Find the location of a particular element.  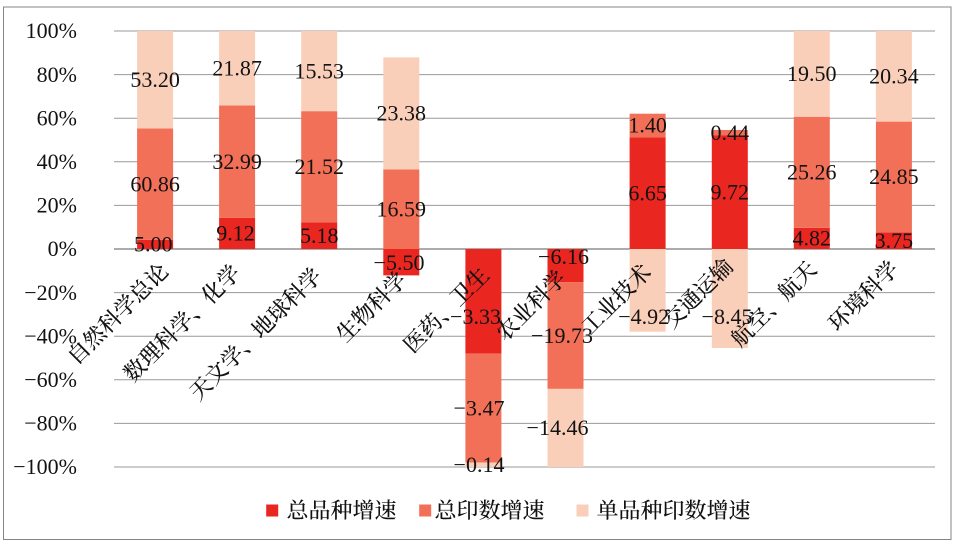

svg-text: 80% is located at coordinates (57, 74).